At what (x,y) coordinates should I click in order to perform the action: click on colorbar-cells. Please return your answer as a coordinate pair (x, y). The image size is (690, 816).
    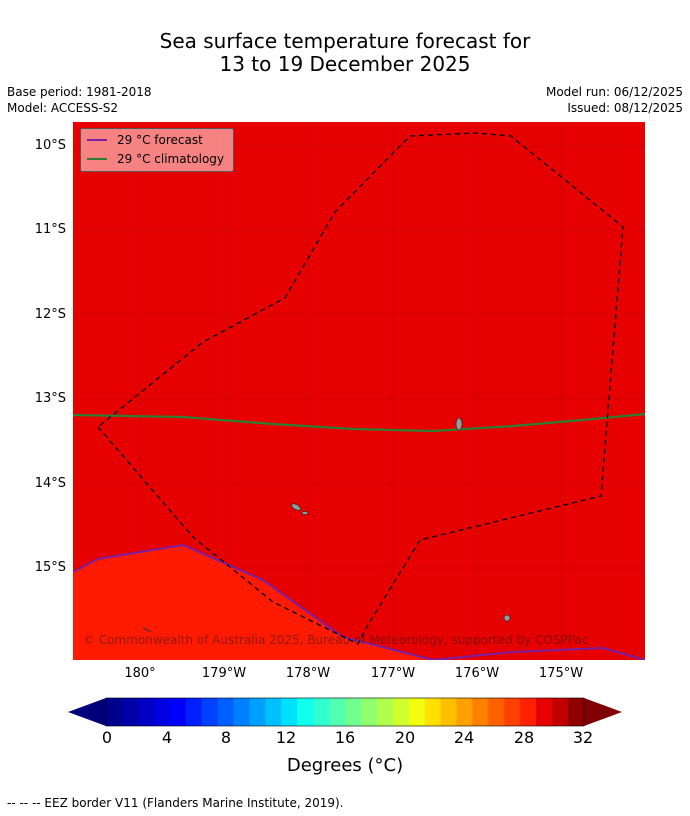
    Looking at the image, I should click on (345, 712).